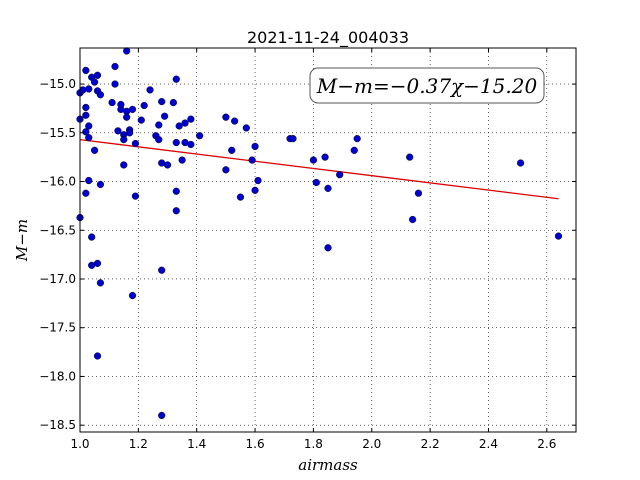 The height and width of the screenshot is (480, 640). What do you see at coordinates (313, 444) in the screenshot?
I see `x-tick-label: 1.8` at bounding box center [313, 444].